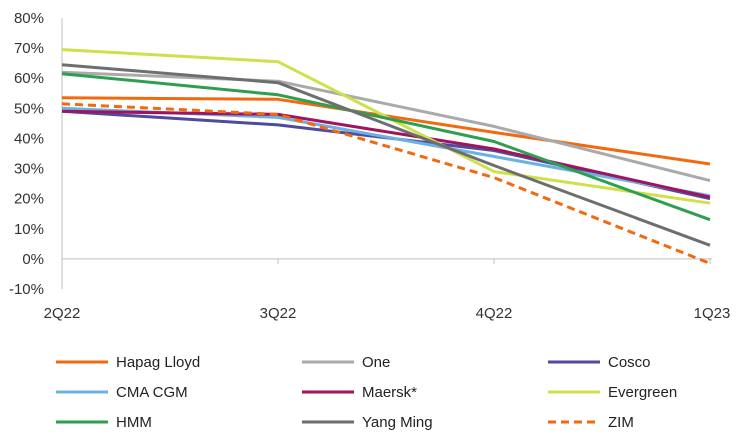 The image size is (744, 439). Describe the element at coordinates (278, 313) in the screenshot. I see `x-tick-label: 3Q22` at that location.